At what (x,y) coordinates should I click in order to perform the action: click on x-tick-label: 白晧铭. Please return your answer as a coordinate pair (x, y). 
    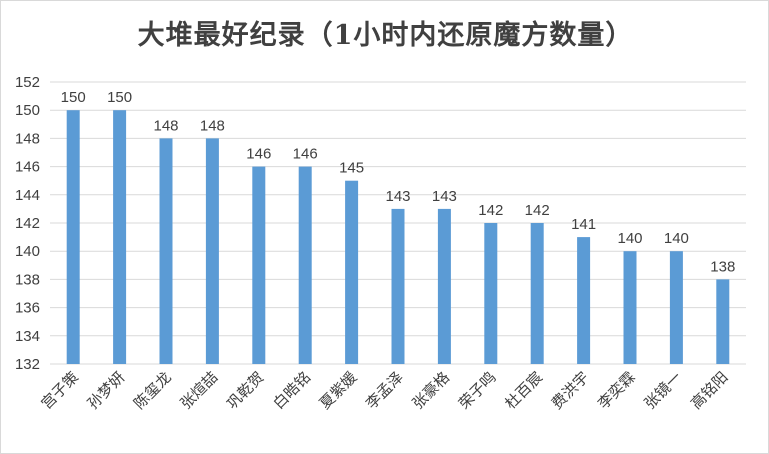
    Looking at the image, I should click on (291, 390).